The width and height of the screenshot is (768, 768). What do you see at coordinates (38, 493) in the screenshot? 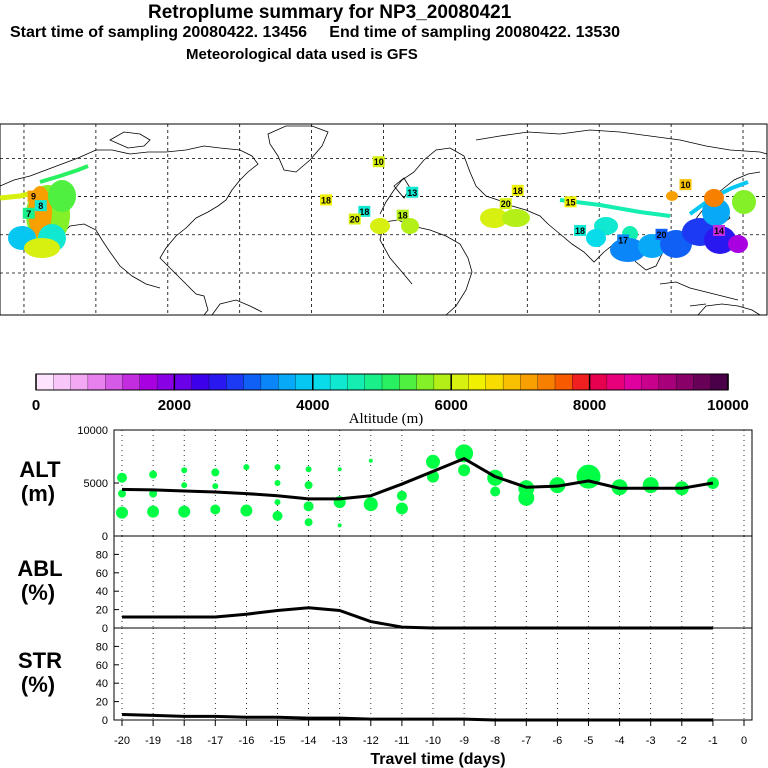
I see `panel-label-unit: (m)` at bounding box center [38, 493].